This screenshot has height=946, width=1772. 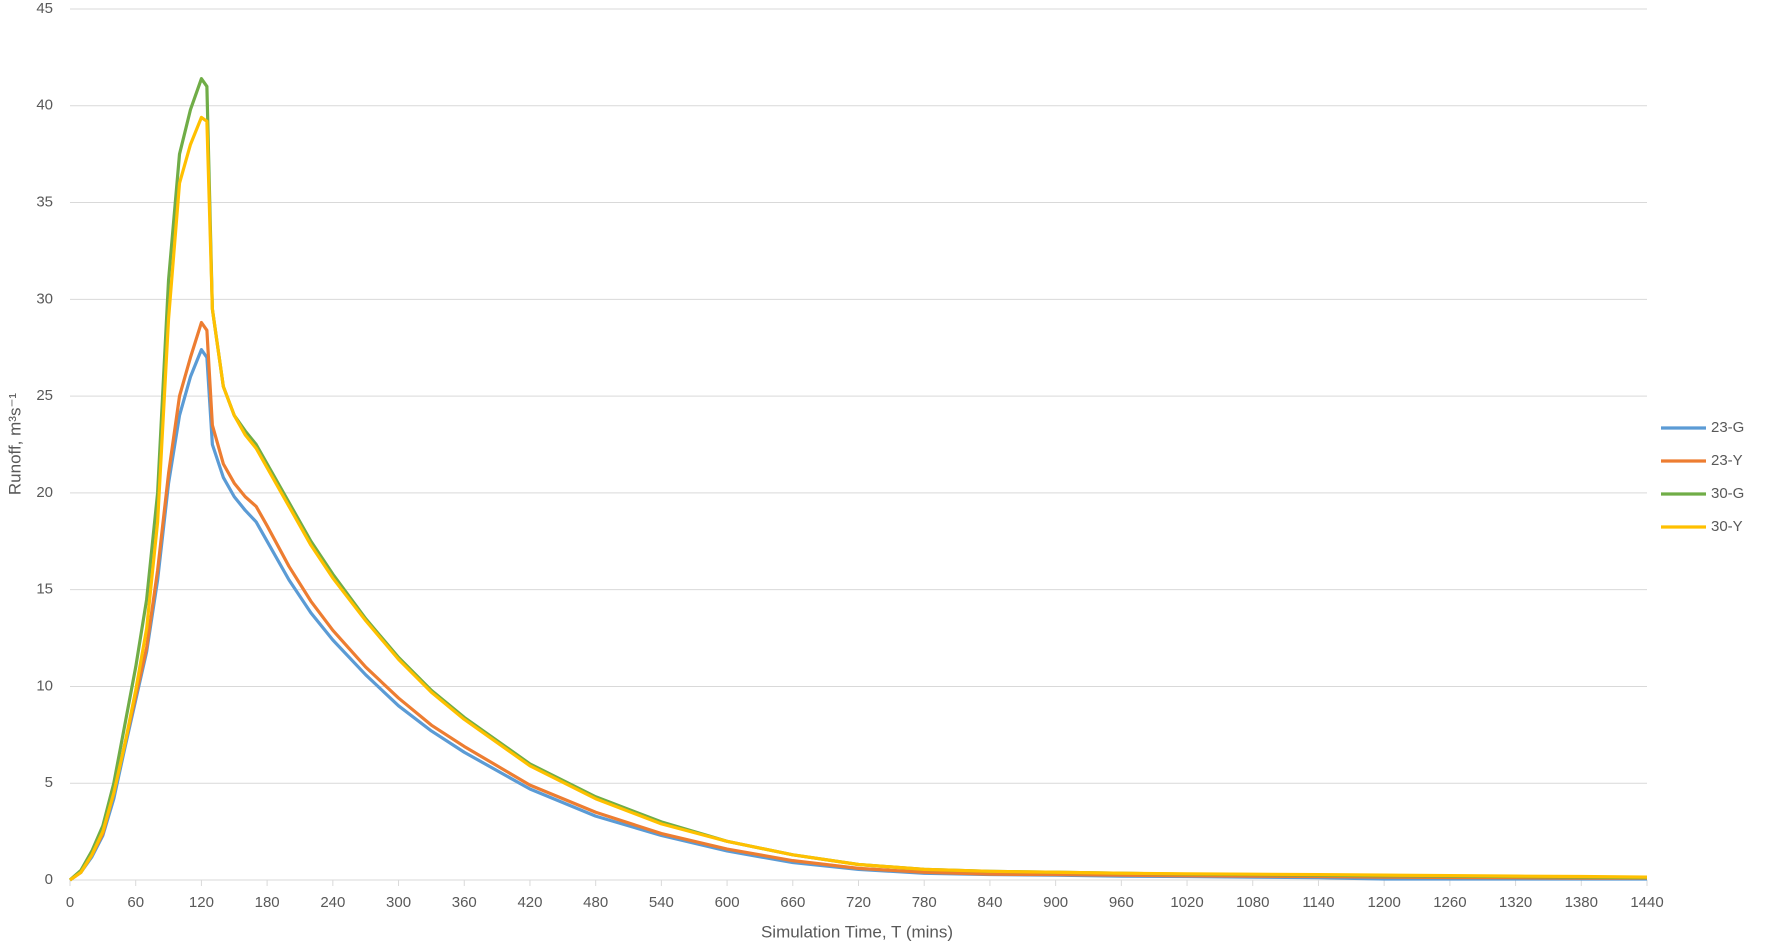 I want to click on x-tick-label: 840, so click(x=989, y=902).